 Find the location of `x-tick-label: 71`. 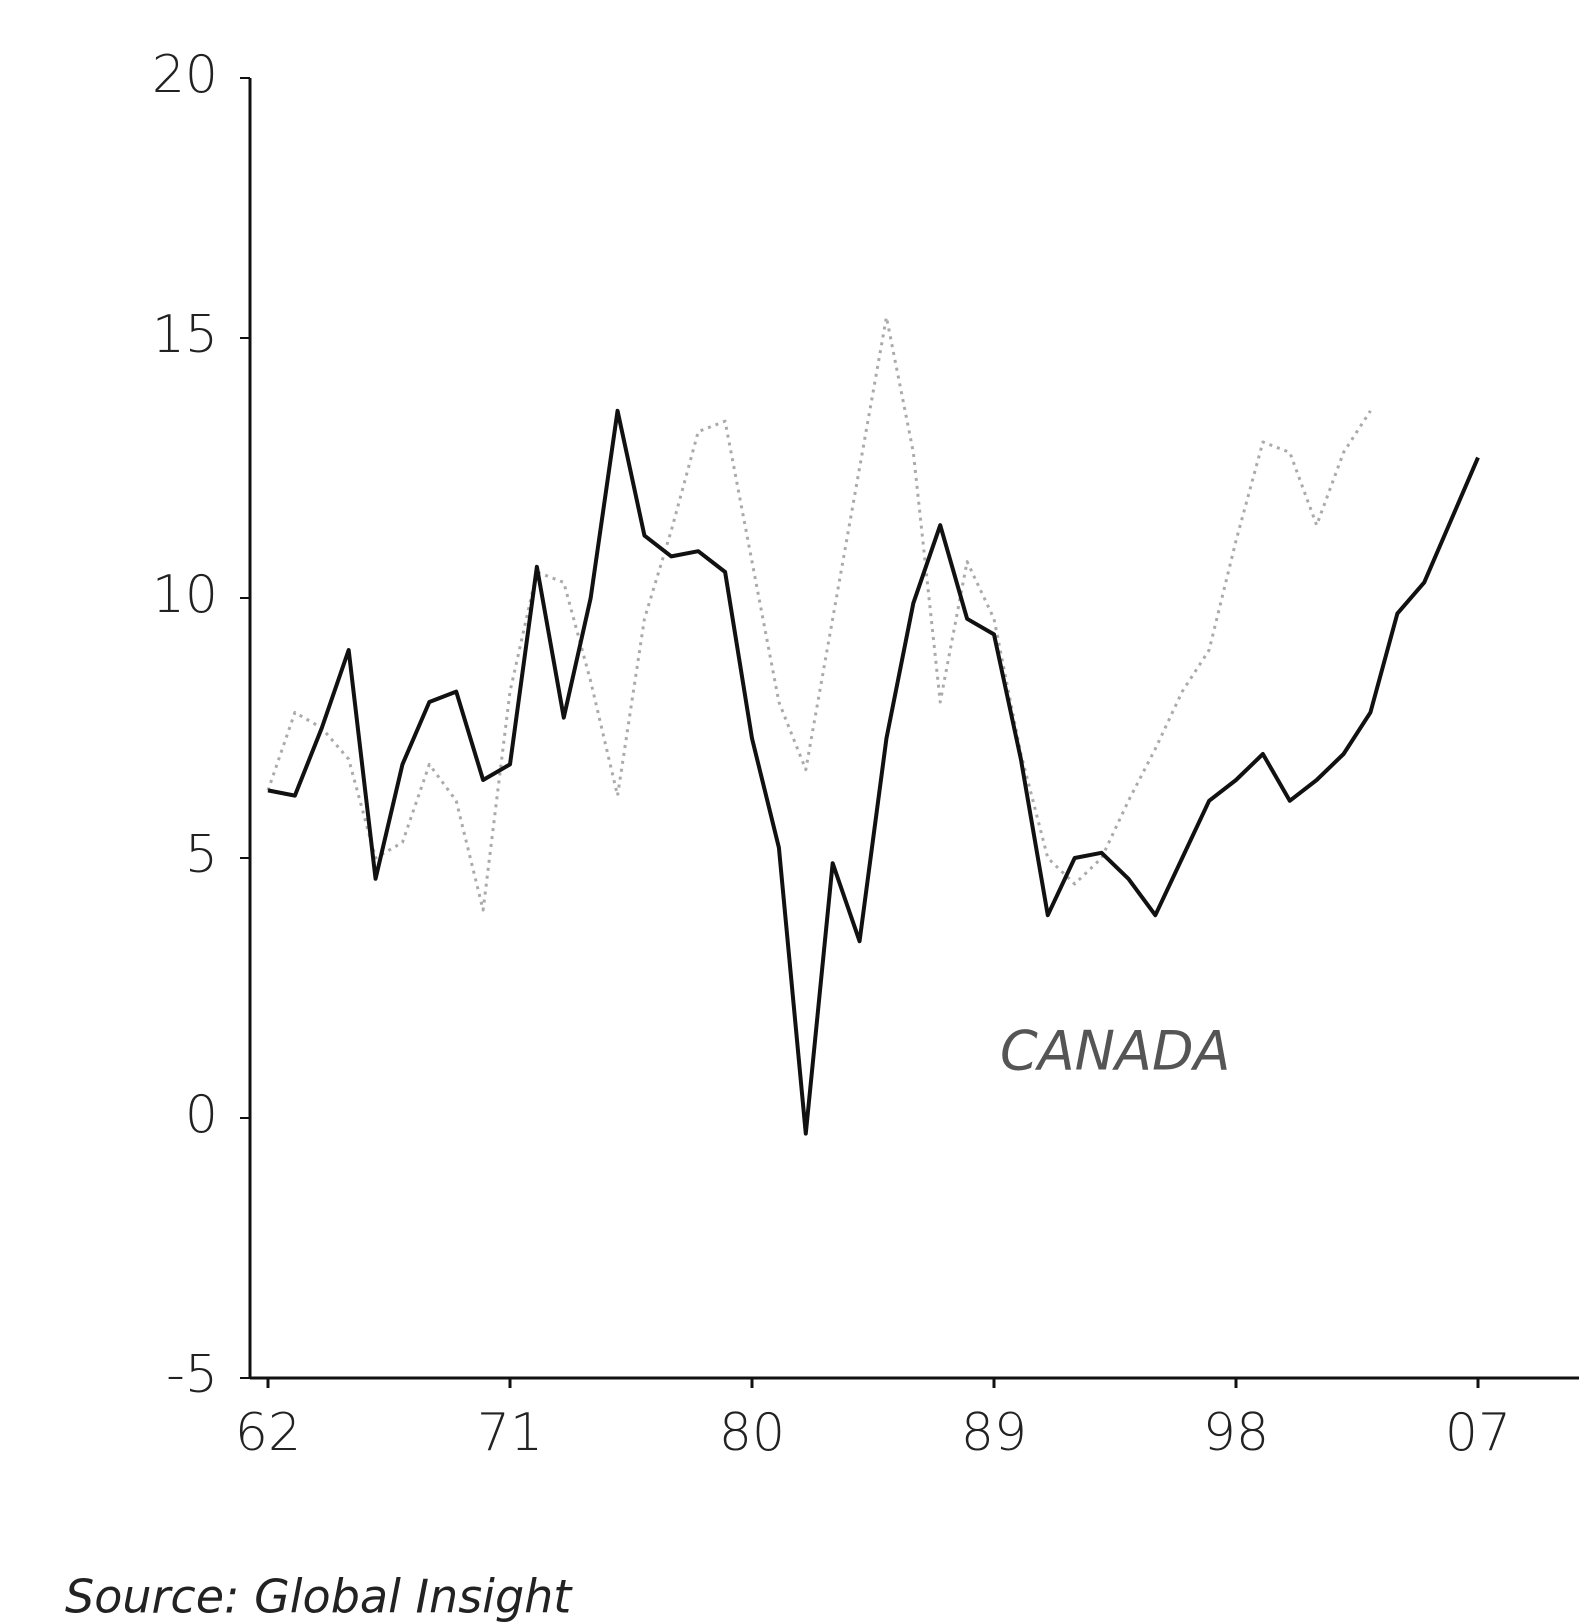

x-tick-label: 71 is located at coordinates (510, 1433).